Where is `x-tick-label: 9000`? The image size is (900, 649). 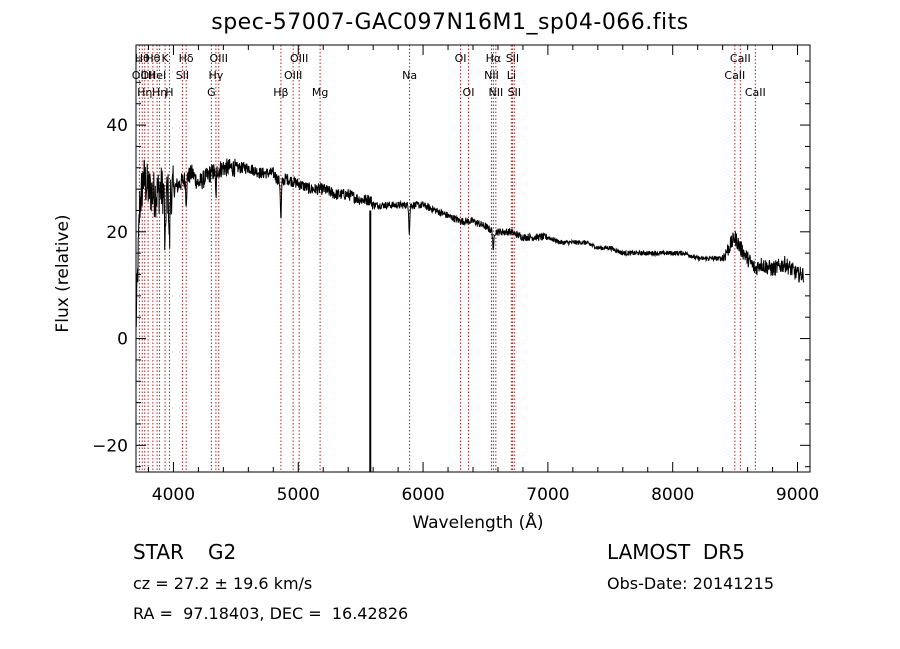 x-tick-label: 9000 is located at coordinates (797, 495).